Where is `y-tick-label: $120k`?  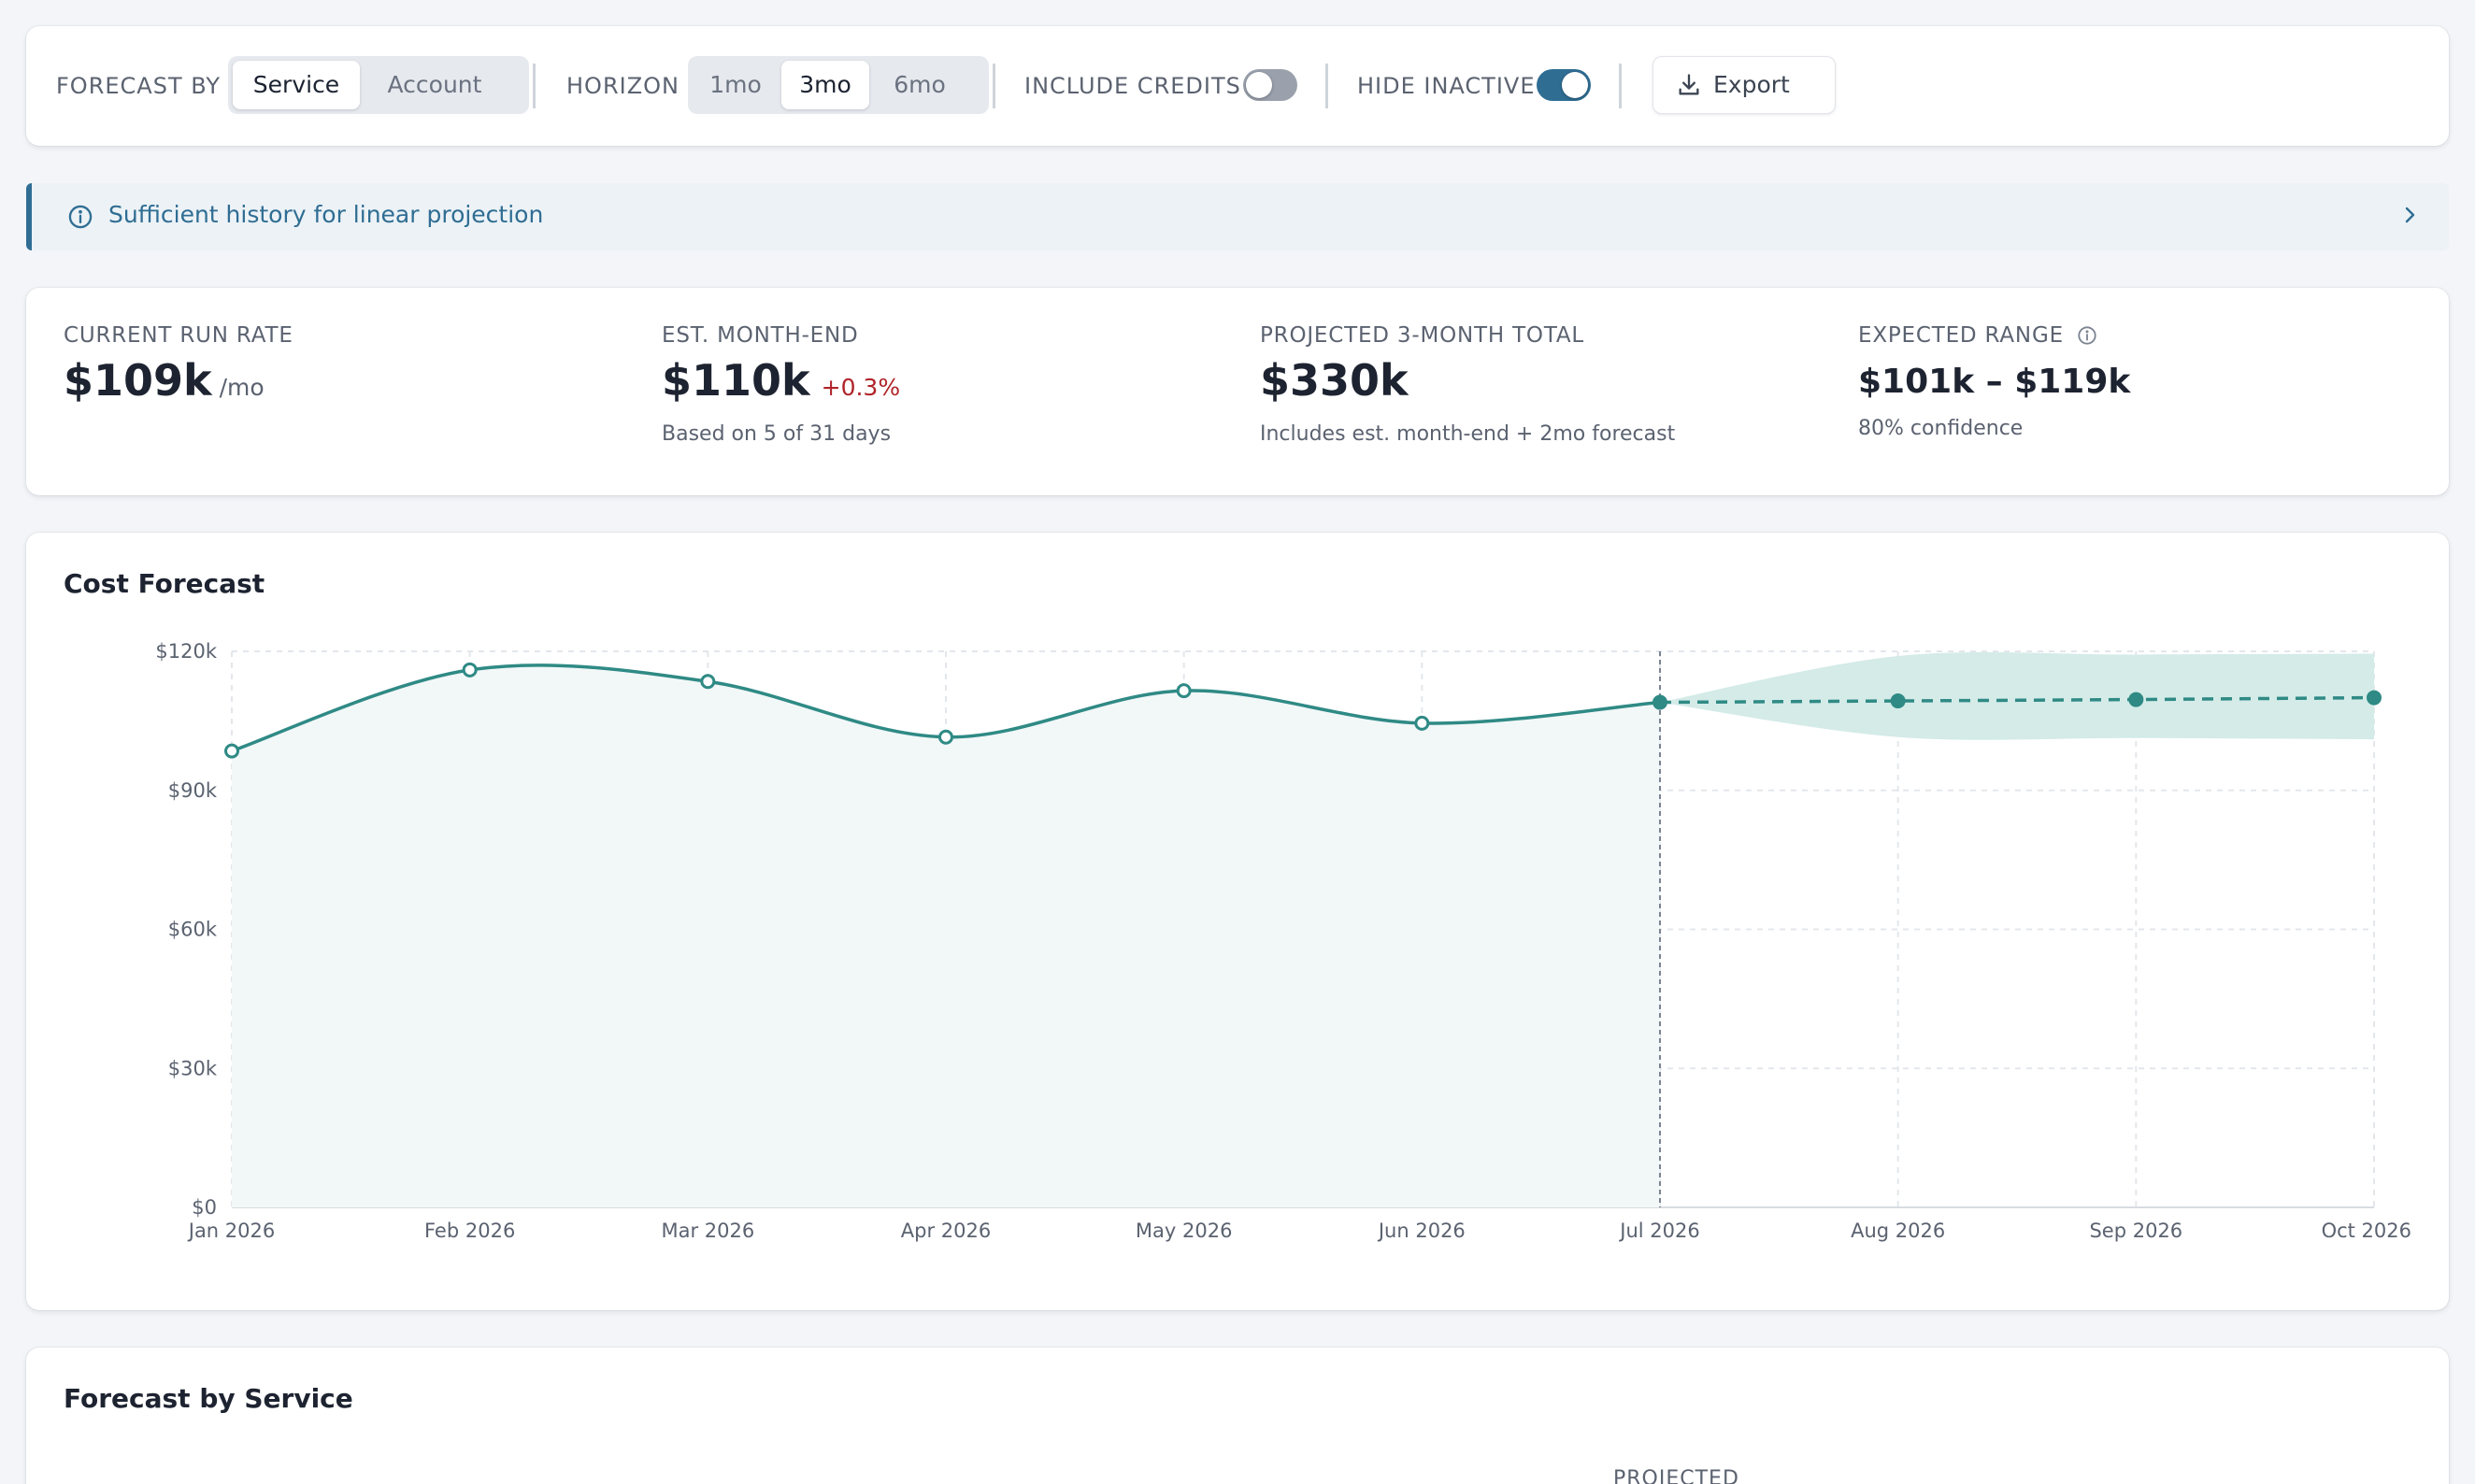
y-tick-label: $120k is located at coordinates (186, 651).